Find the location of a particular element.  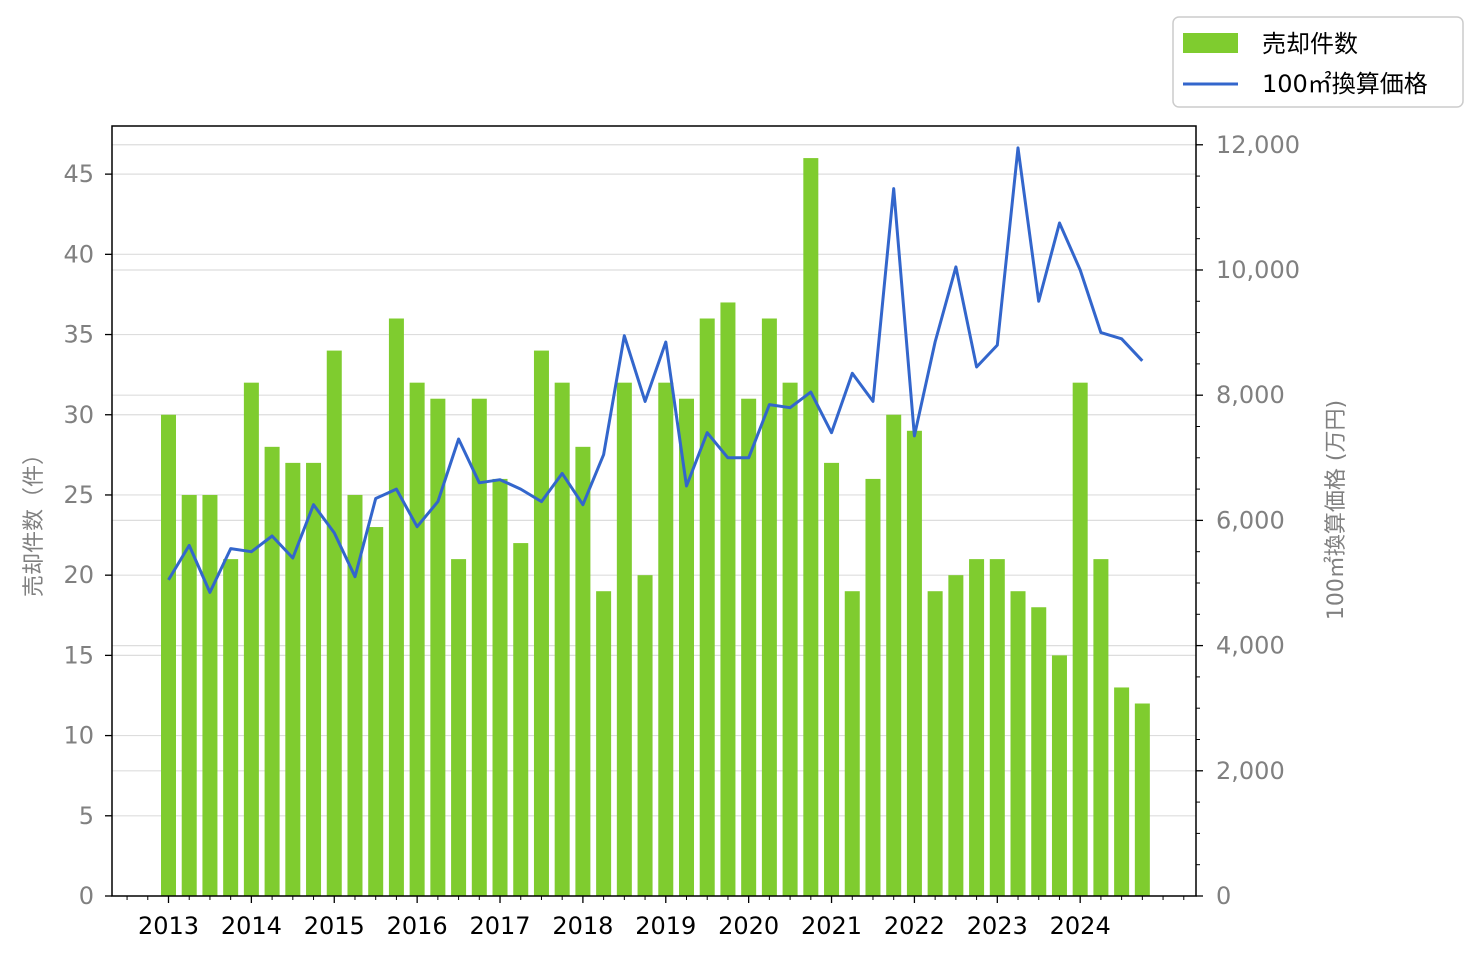

x-tick-label: 2013 is located at coordinates (168, 926).